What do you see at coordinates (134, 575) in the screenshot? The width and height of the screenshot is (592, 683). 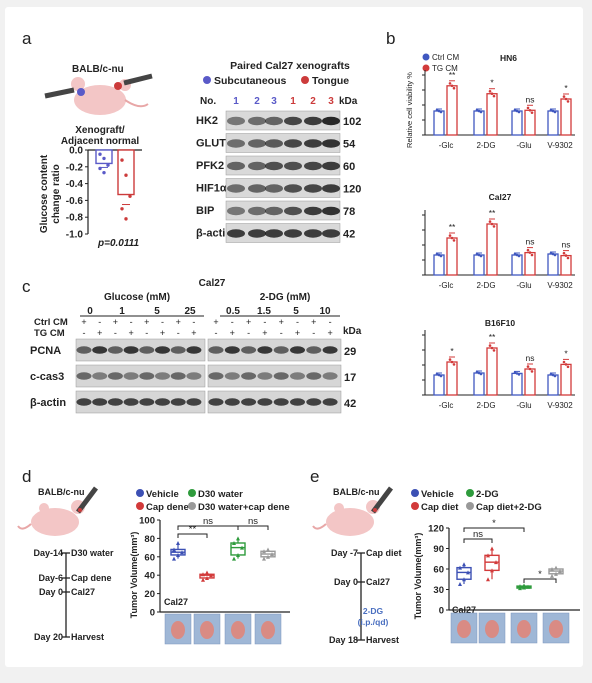 I see `d-ylabel: Tumor Volume(mm³)` at bounding box center [134, 575].